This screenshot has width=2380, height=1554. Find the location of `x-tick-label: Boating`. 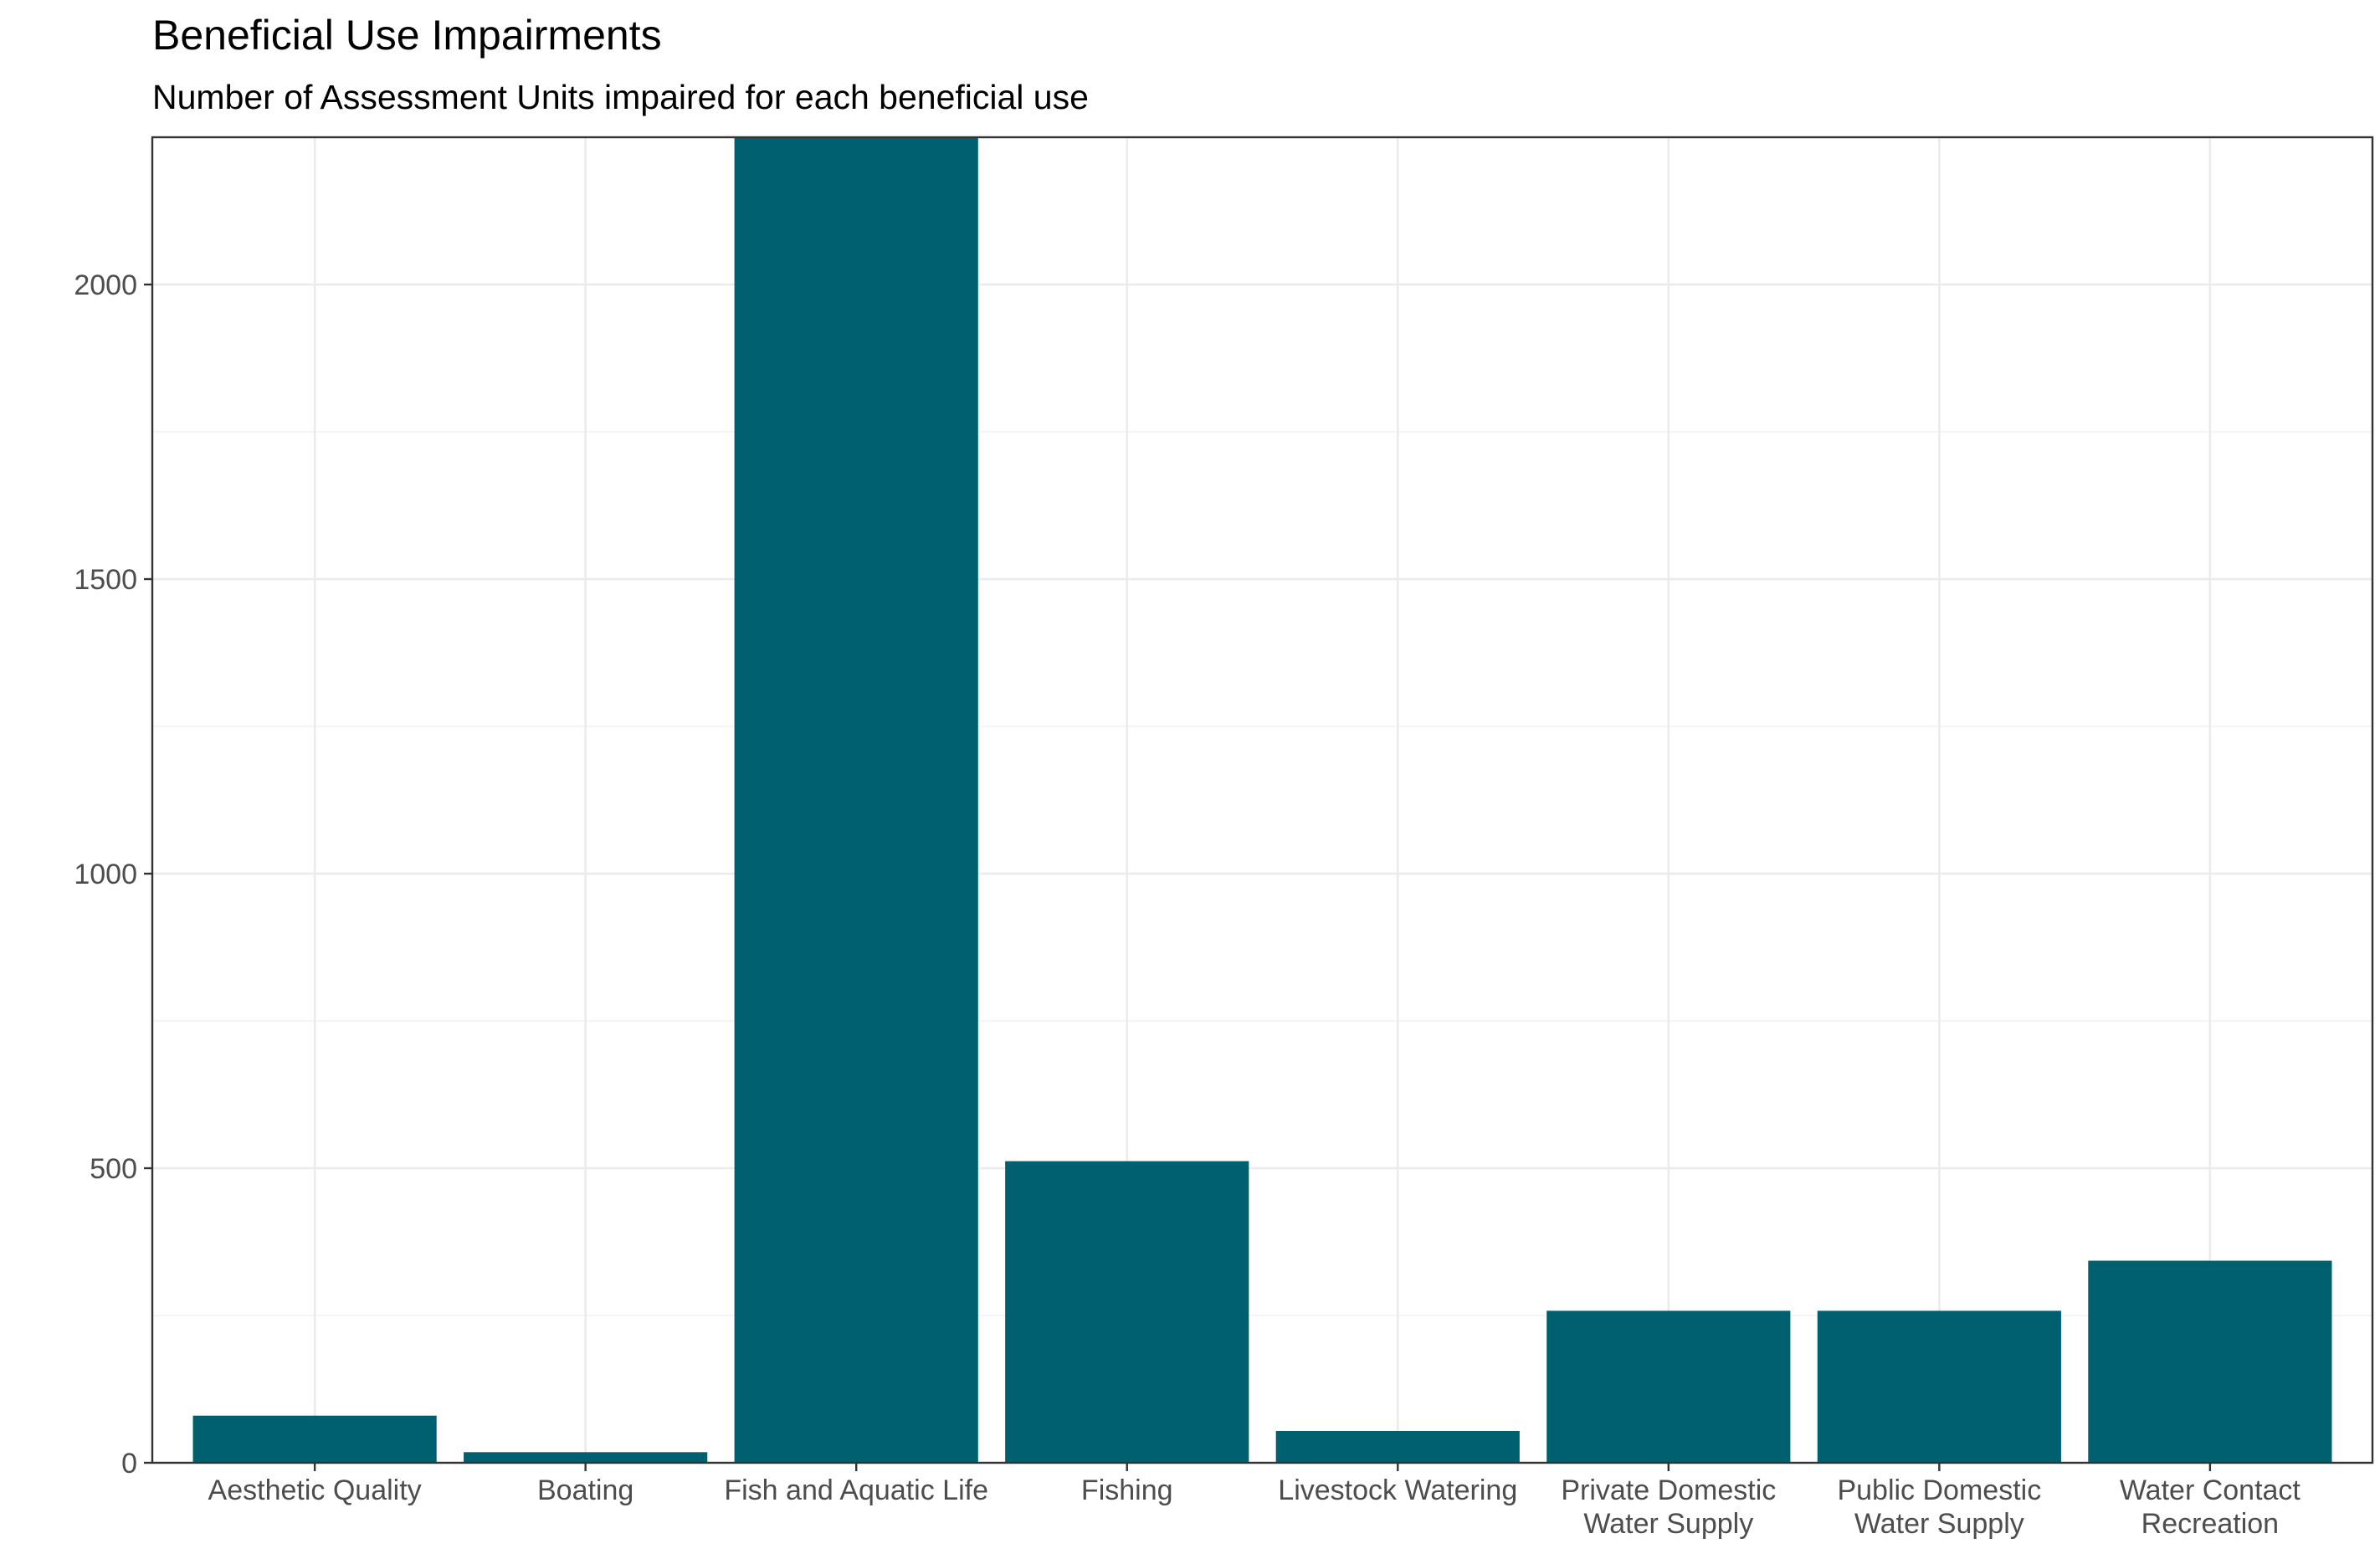

x-tick-label: Boating is located at coordinates (585, 1490).